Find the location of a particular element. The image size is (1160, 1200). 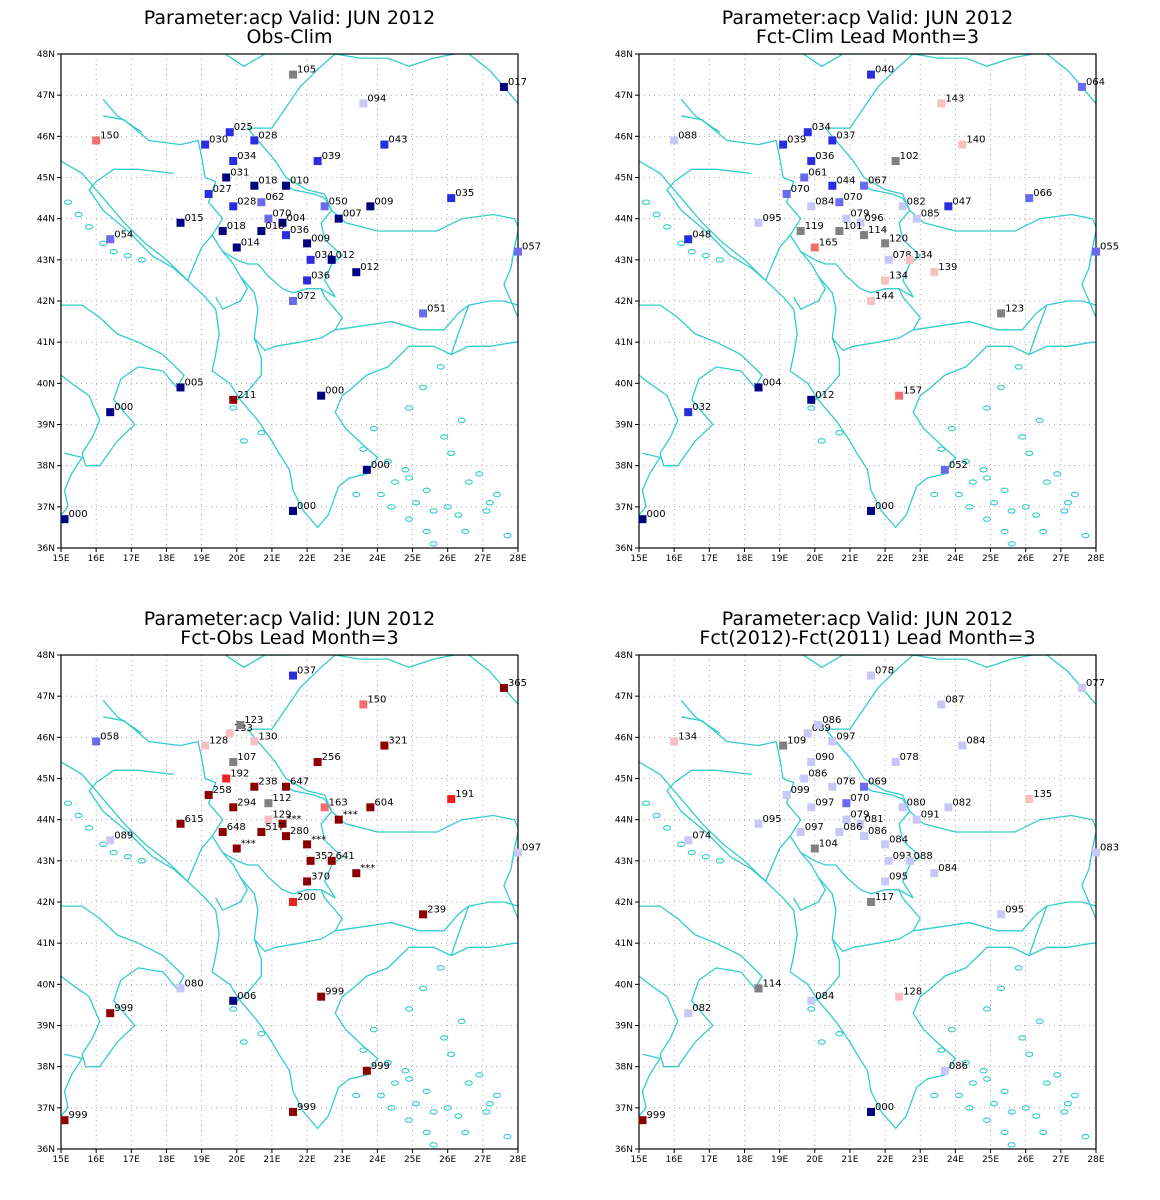

station-value-label: 088 is located at coordinates (687, 135).